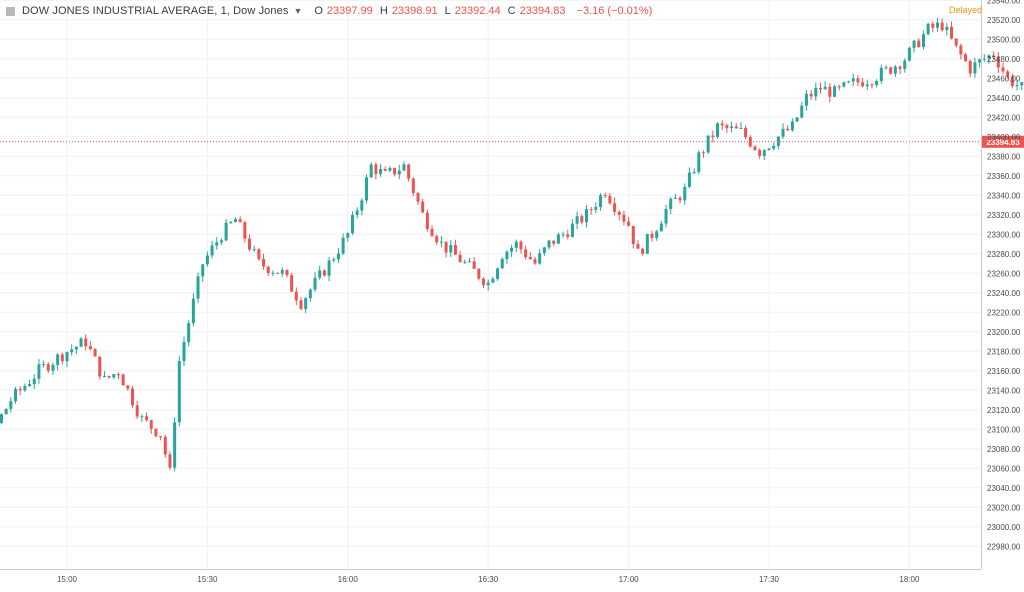  Describe the element at coordinates (1004, 20) in the screenshot. I see `y-tick-label: 23520.00` at that location.